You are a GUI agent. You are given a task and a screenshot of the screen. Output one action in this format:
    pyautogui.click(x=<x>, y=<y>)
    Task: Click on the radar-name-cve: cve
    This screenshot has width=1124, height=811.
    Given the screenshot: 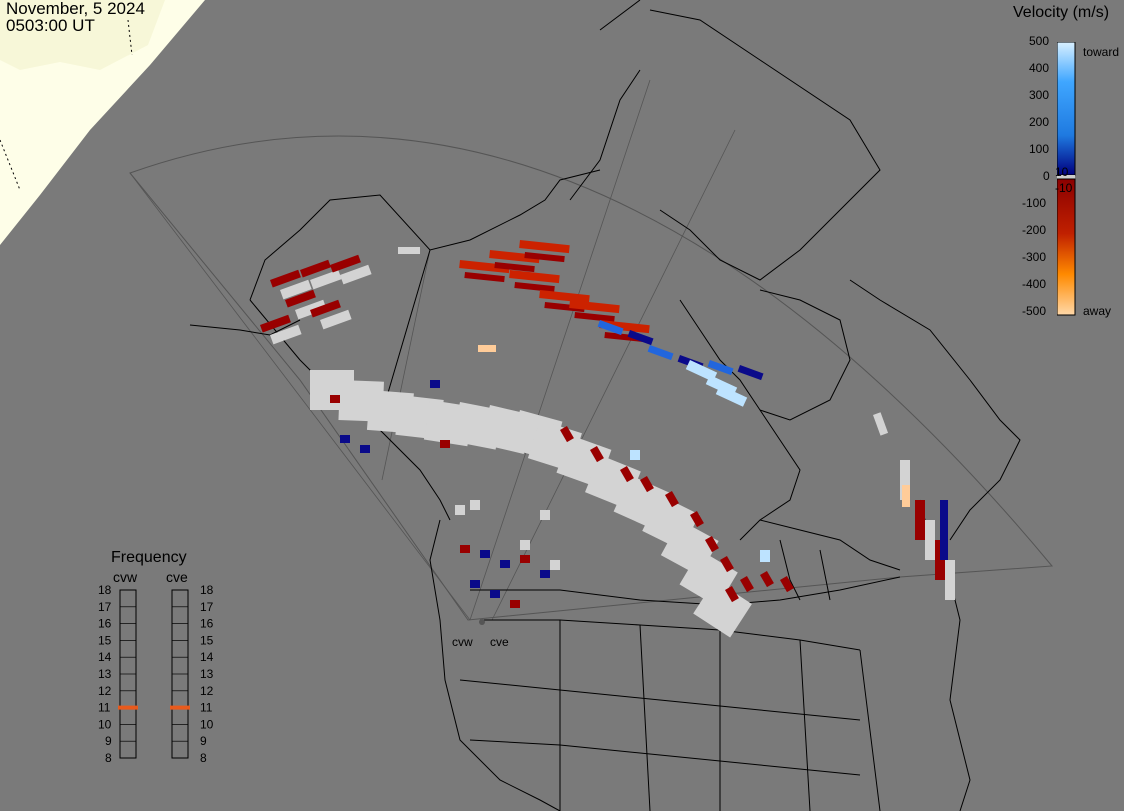 What is the action you would take?
    pyautogui.click(x=177, y=577)
    